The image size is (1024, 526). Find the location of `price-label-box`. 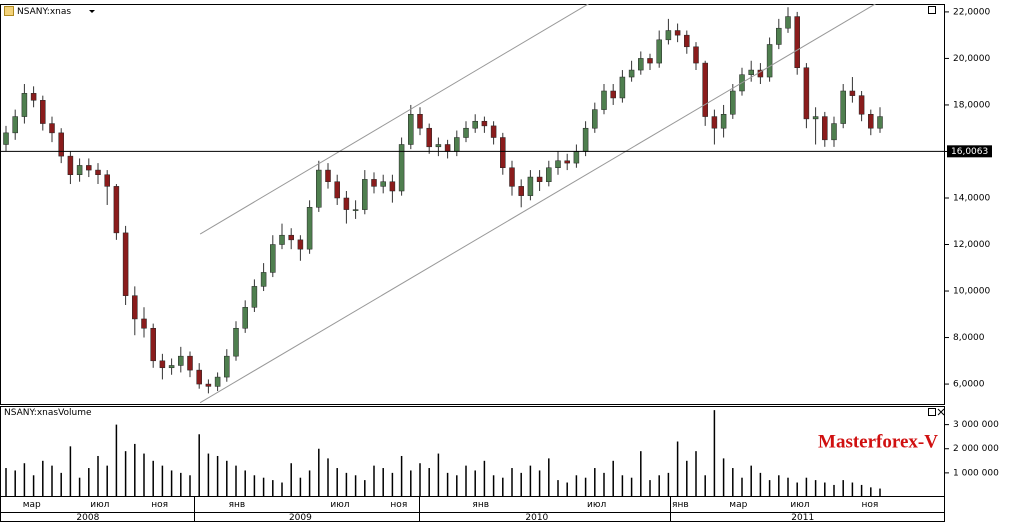

price-label-box is located at coordinates (969, 151).